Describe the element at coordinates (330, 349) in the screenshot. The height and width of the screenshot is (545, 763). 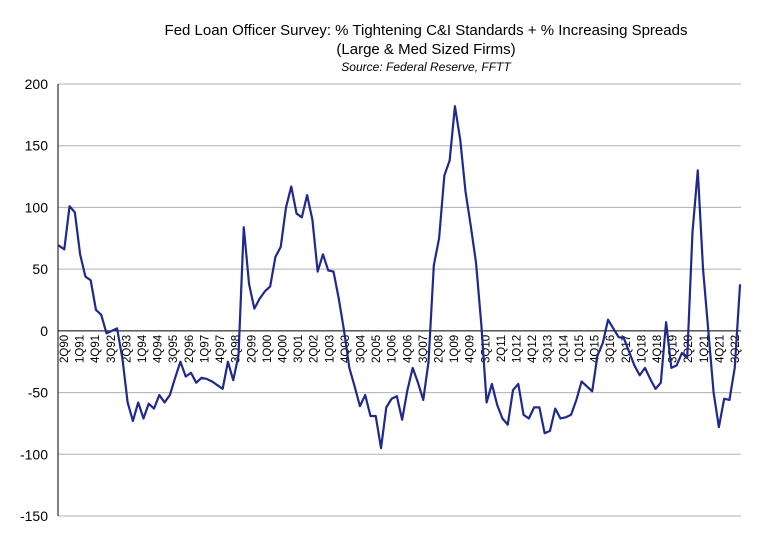
I see `x-tick-label: 1Q03` at that location.